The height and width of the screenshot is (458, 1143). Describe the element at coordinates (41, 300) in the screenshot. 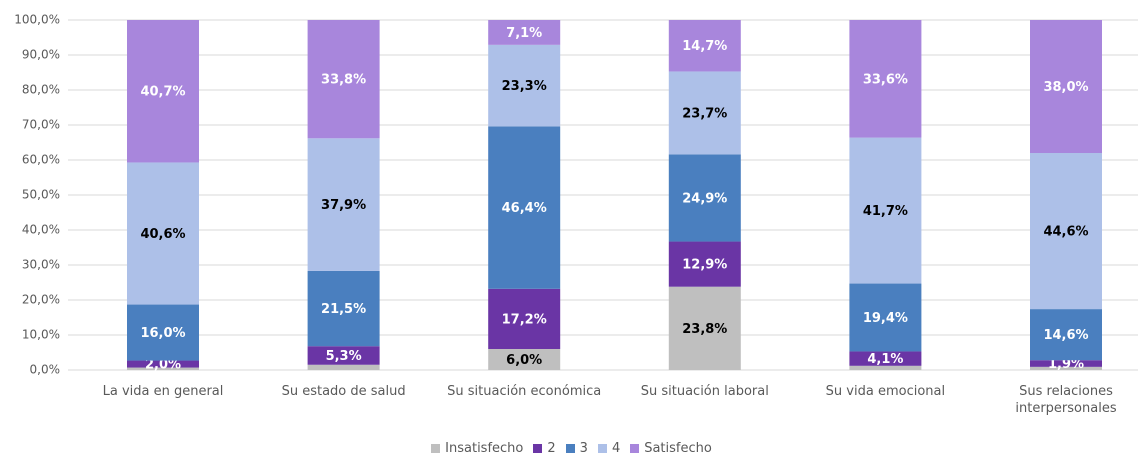

I see `y-tick-label: 20,0%` at that location.